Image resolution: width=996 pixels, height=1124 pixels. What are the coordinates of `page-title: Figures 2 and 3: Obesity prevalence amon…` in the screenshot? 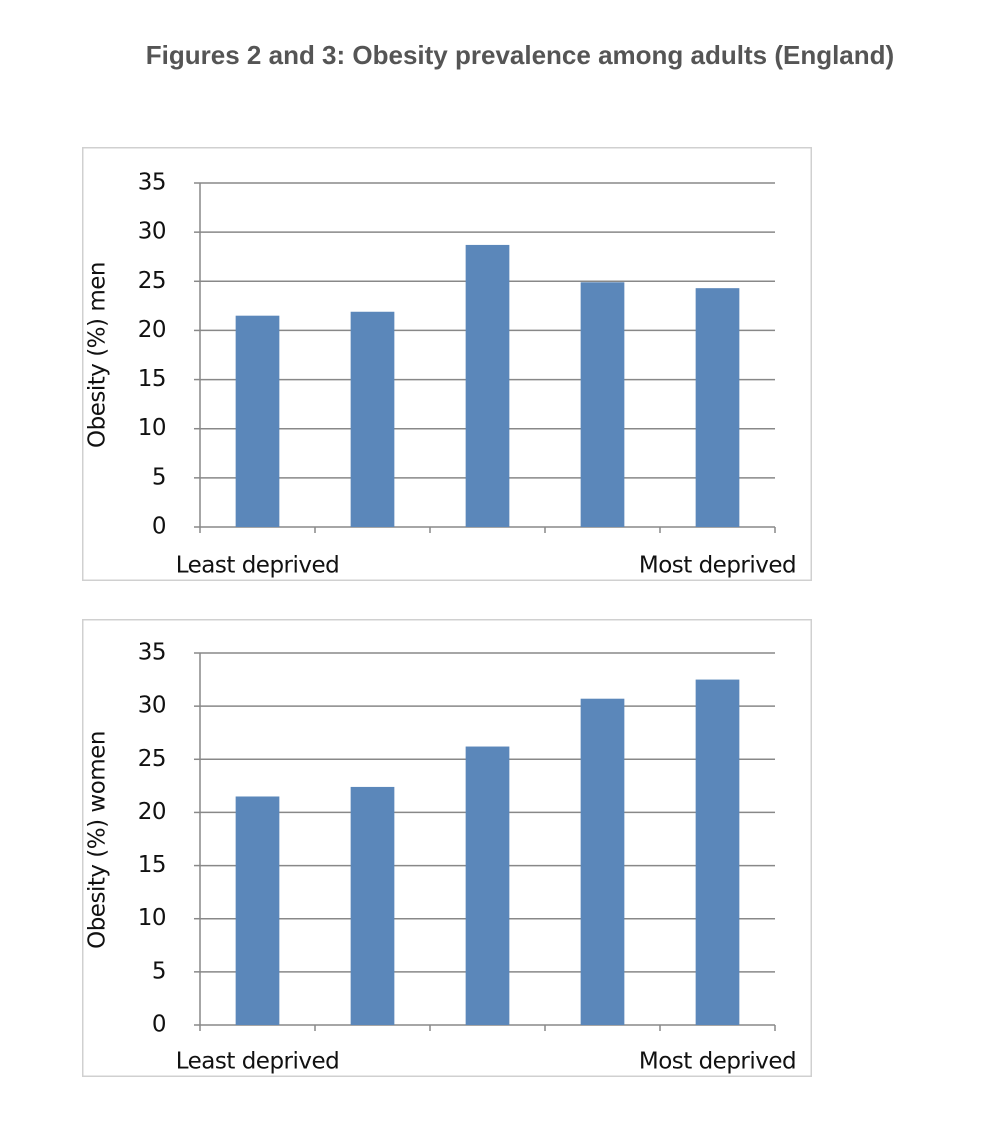 It's located at (520, 55).